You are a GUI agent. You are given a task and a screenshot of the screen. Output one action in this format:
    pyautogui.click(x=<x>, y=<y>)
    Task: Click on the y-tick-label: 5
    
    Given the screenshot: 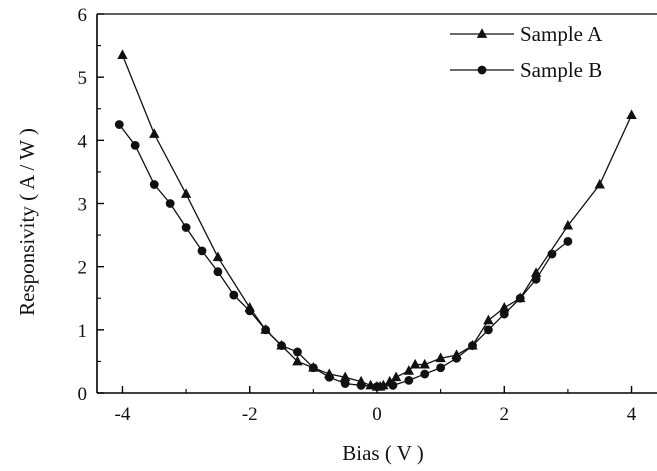 What is the action you would take?
    pyautogui.click(x=83, y=78)
    